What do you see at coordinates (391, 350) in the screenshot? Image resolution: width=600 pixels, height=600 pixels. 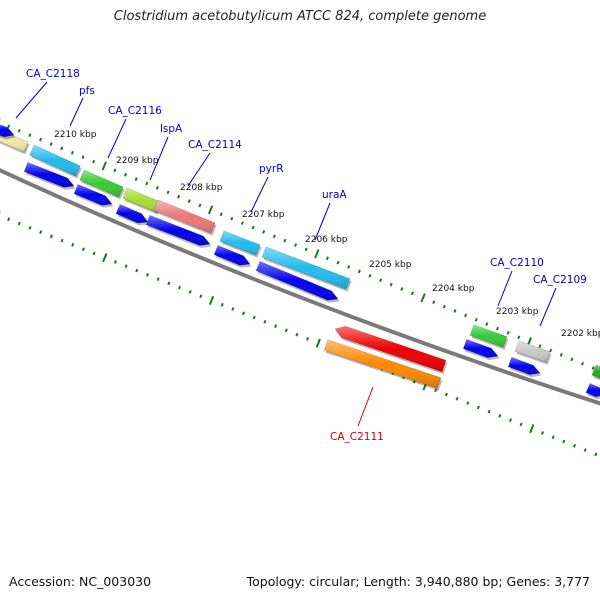 I see `gene-feature-ca-c2111` at bounding box center [391, 350].